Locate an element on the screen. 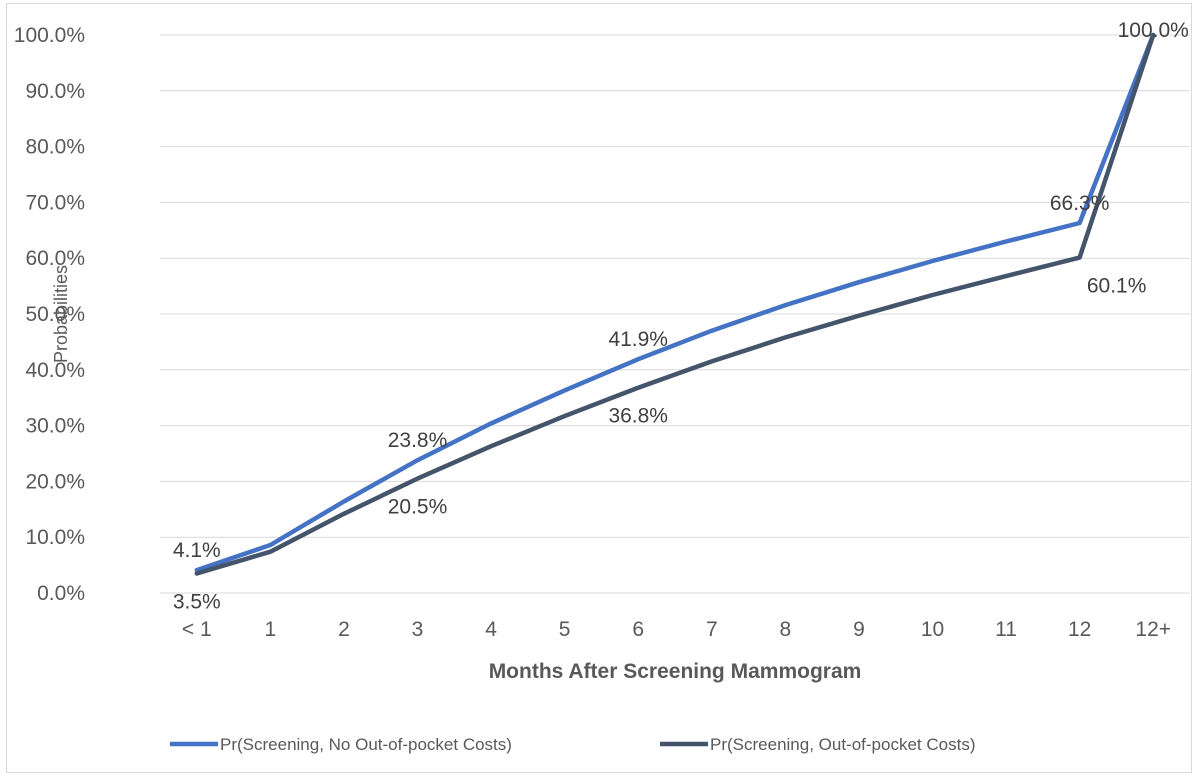 Image resolution: width=1201 pixels, height=779 pixels. y-axis-title: Probabilities is located at coordinates (61, 314).